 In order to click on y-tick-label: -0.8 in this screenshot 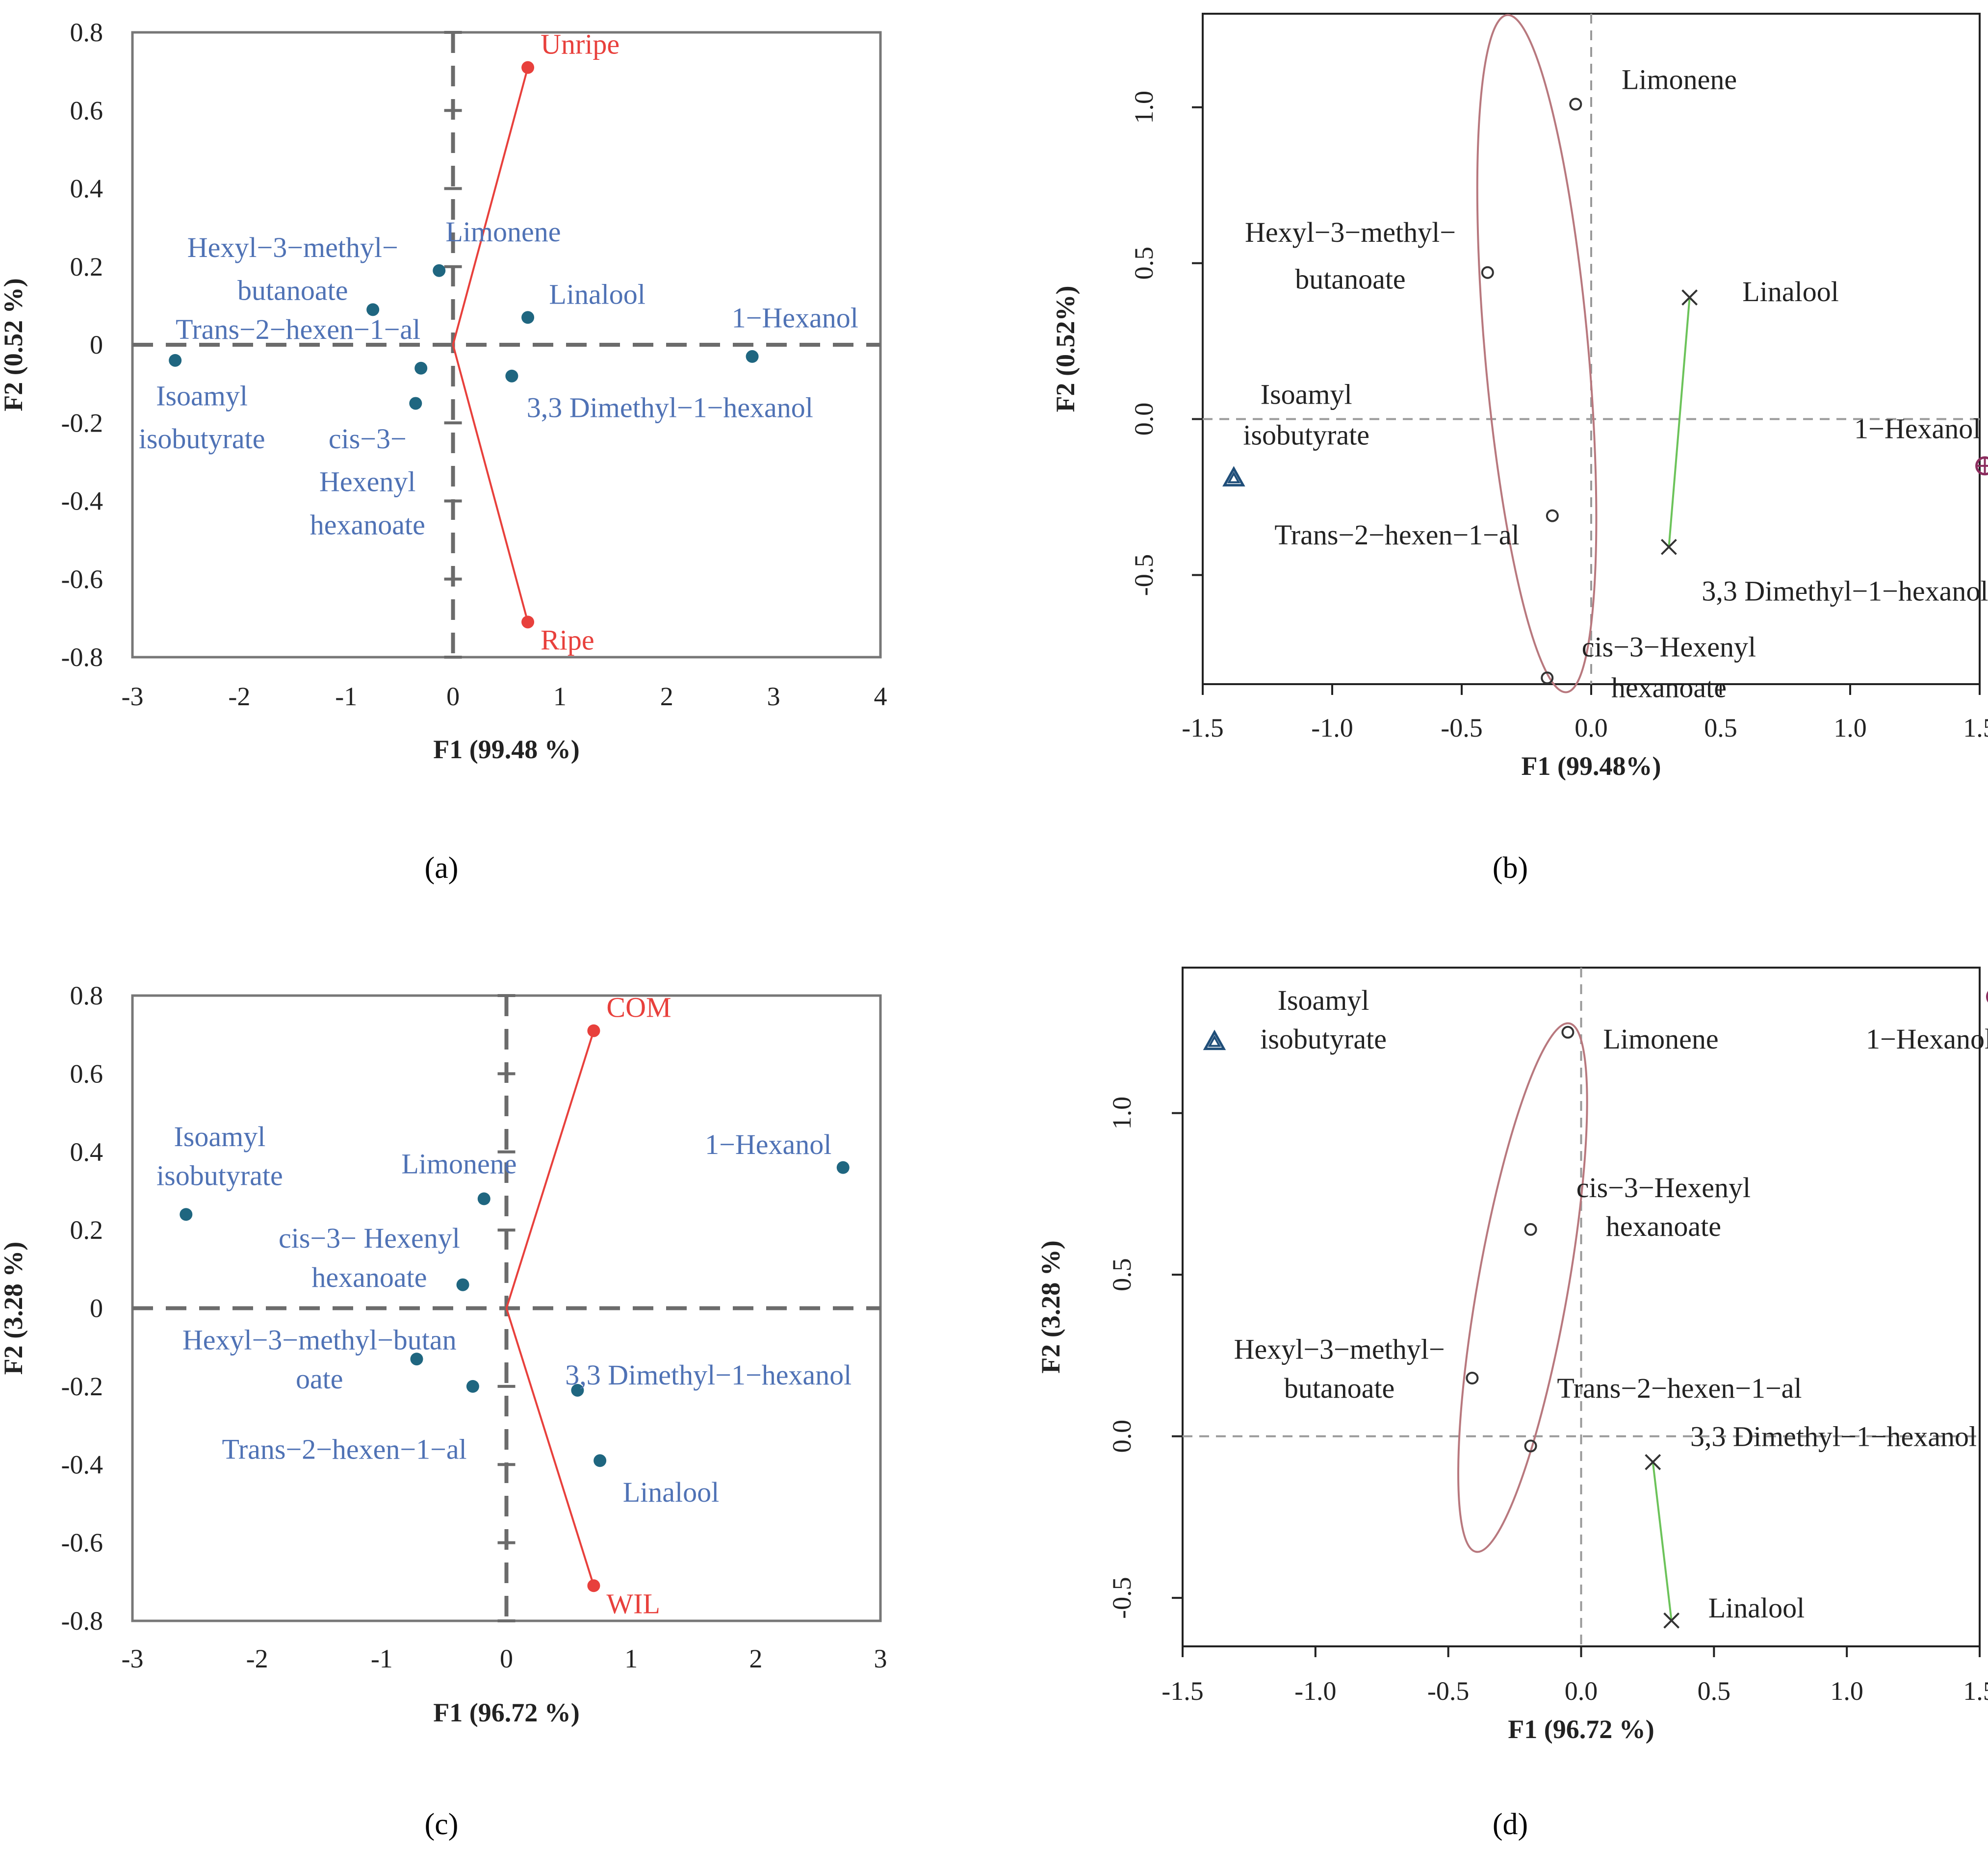, I will do `click(82, 1621)`.